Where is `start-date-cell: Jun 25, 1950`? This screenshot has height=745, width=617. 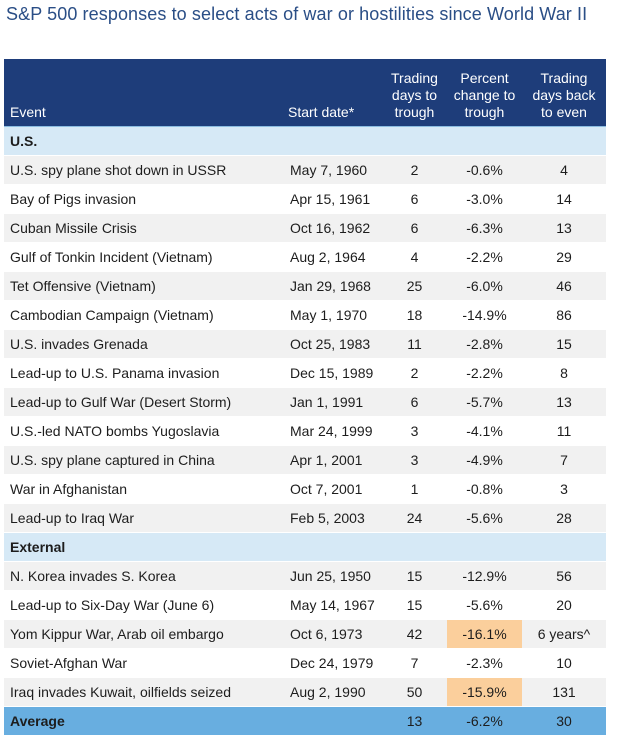
start-date-cell: Jun 25, 1950 is located at coordinates (332, 576).